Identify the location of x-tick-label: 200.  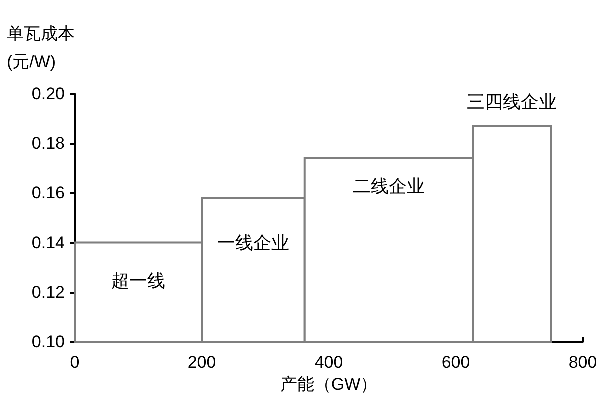
(202, 362).